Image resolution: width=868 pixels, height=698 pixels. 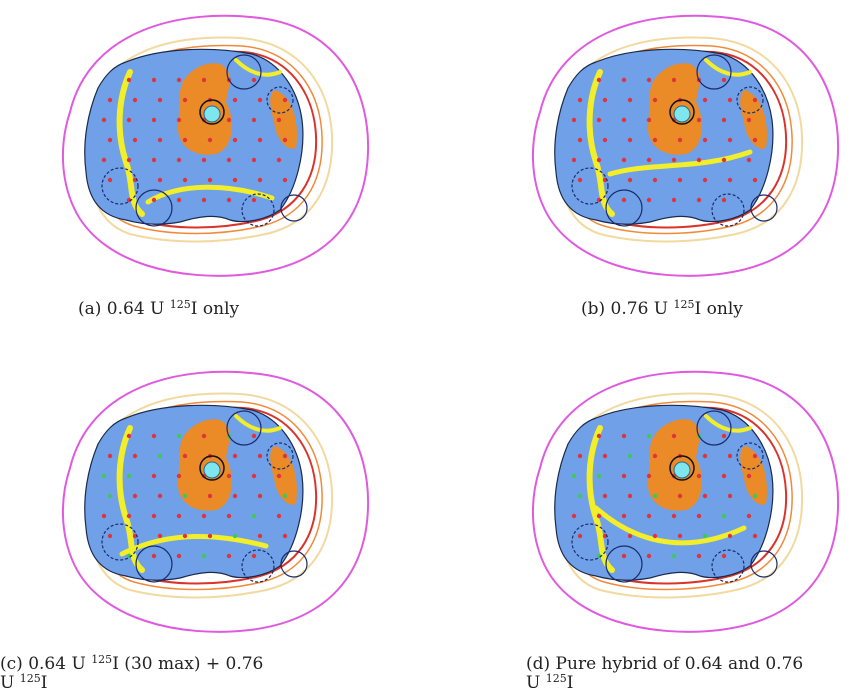 What do you see at coordinates (159, 308) in the screenshot?
I see `caption-a: (a) 0.64 U 125I only` at bounding box center [159, 308].